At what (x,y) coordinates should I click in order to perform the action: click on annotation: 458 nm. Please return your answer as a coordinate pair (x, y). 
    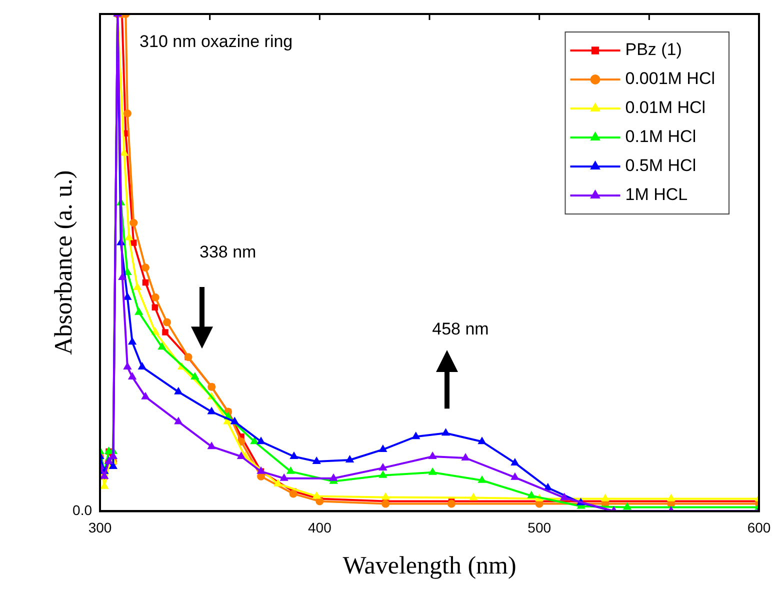
    Looking at the image, I should click on (460, 328).